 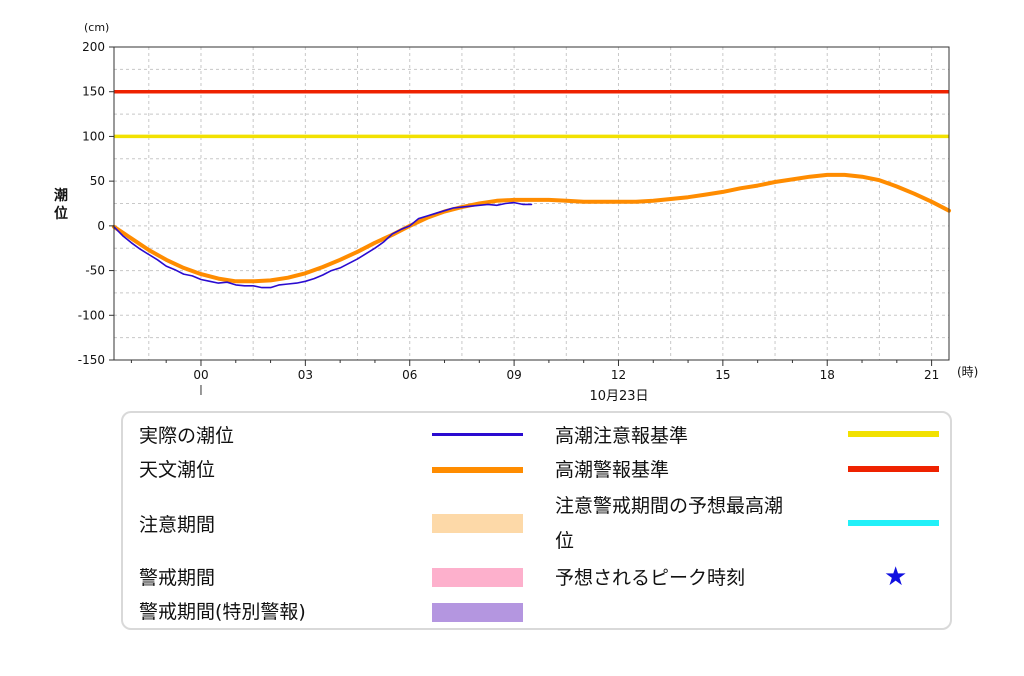 I want to click on legend-label-special-warning-period: 警戒期間(特別警報), so click(x=222, y=612).